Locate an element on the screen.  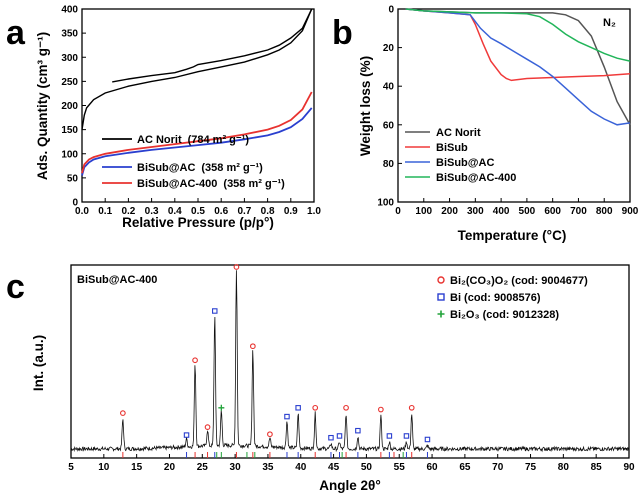
panel-b-x-tick-label: 500 is located at coordinates (527, 211).